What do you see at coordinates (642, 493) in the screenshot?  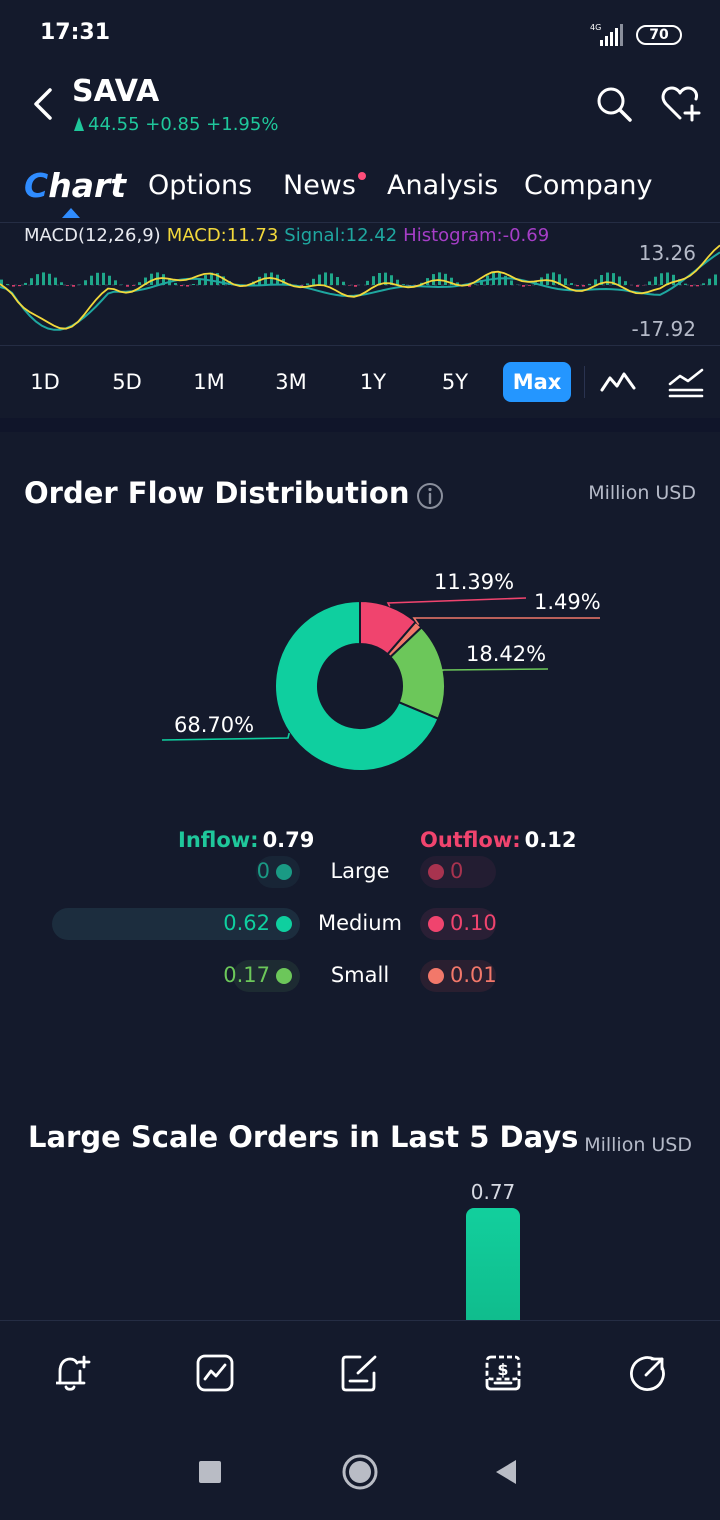 I see `unit-label: Million USD` at bounding box center [642, 493].